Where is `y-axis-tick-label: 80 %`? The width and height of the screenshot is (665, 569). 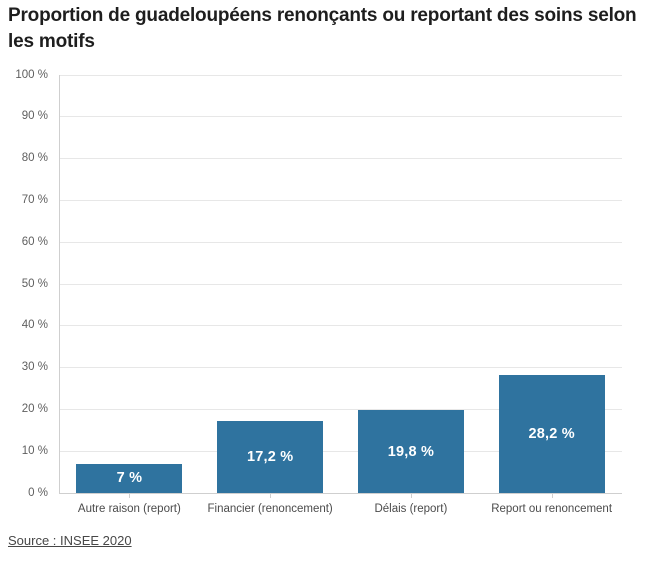 y-axis-tick-label: 80 % is located at coordinates (34, 158).